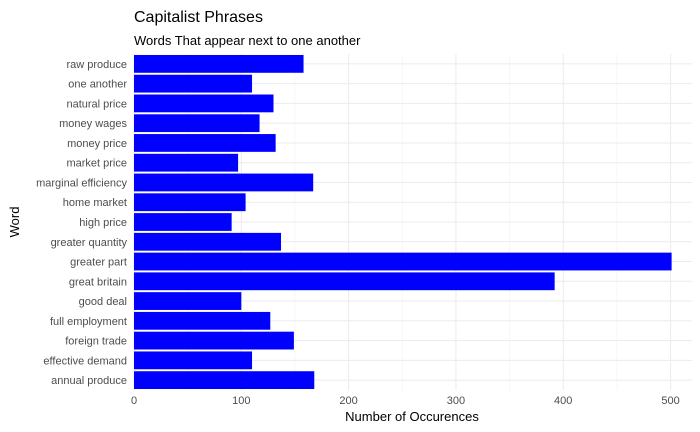 Image resolution: width=700 pixels, height=432 pixels. Describe the element at coordinates (85, 361) in the screenshot. I see `y-tick-label: effective demand` at that location.